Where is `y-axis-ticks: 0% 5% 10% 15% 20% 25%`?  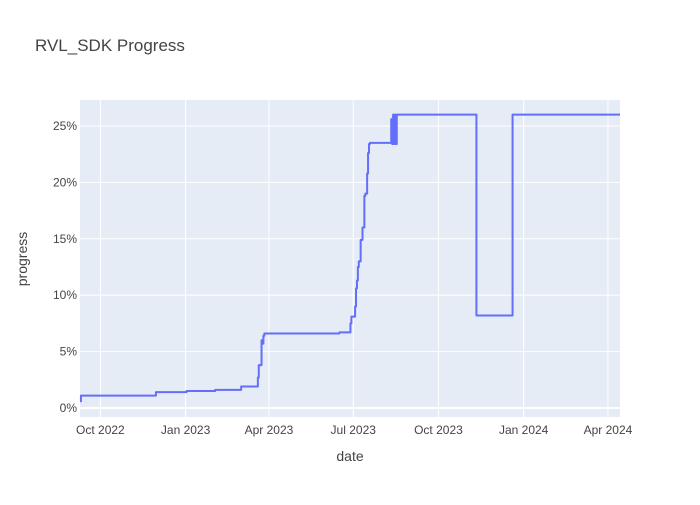
y-axis-ticks: 0% 5% 10% 15% 20% 25% is located at coordinates (65, 267).